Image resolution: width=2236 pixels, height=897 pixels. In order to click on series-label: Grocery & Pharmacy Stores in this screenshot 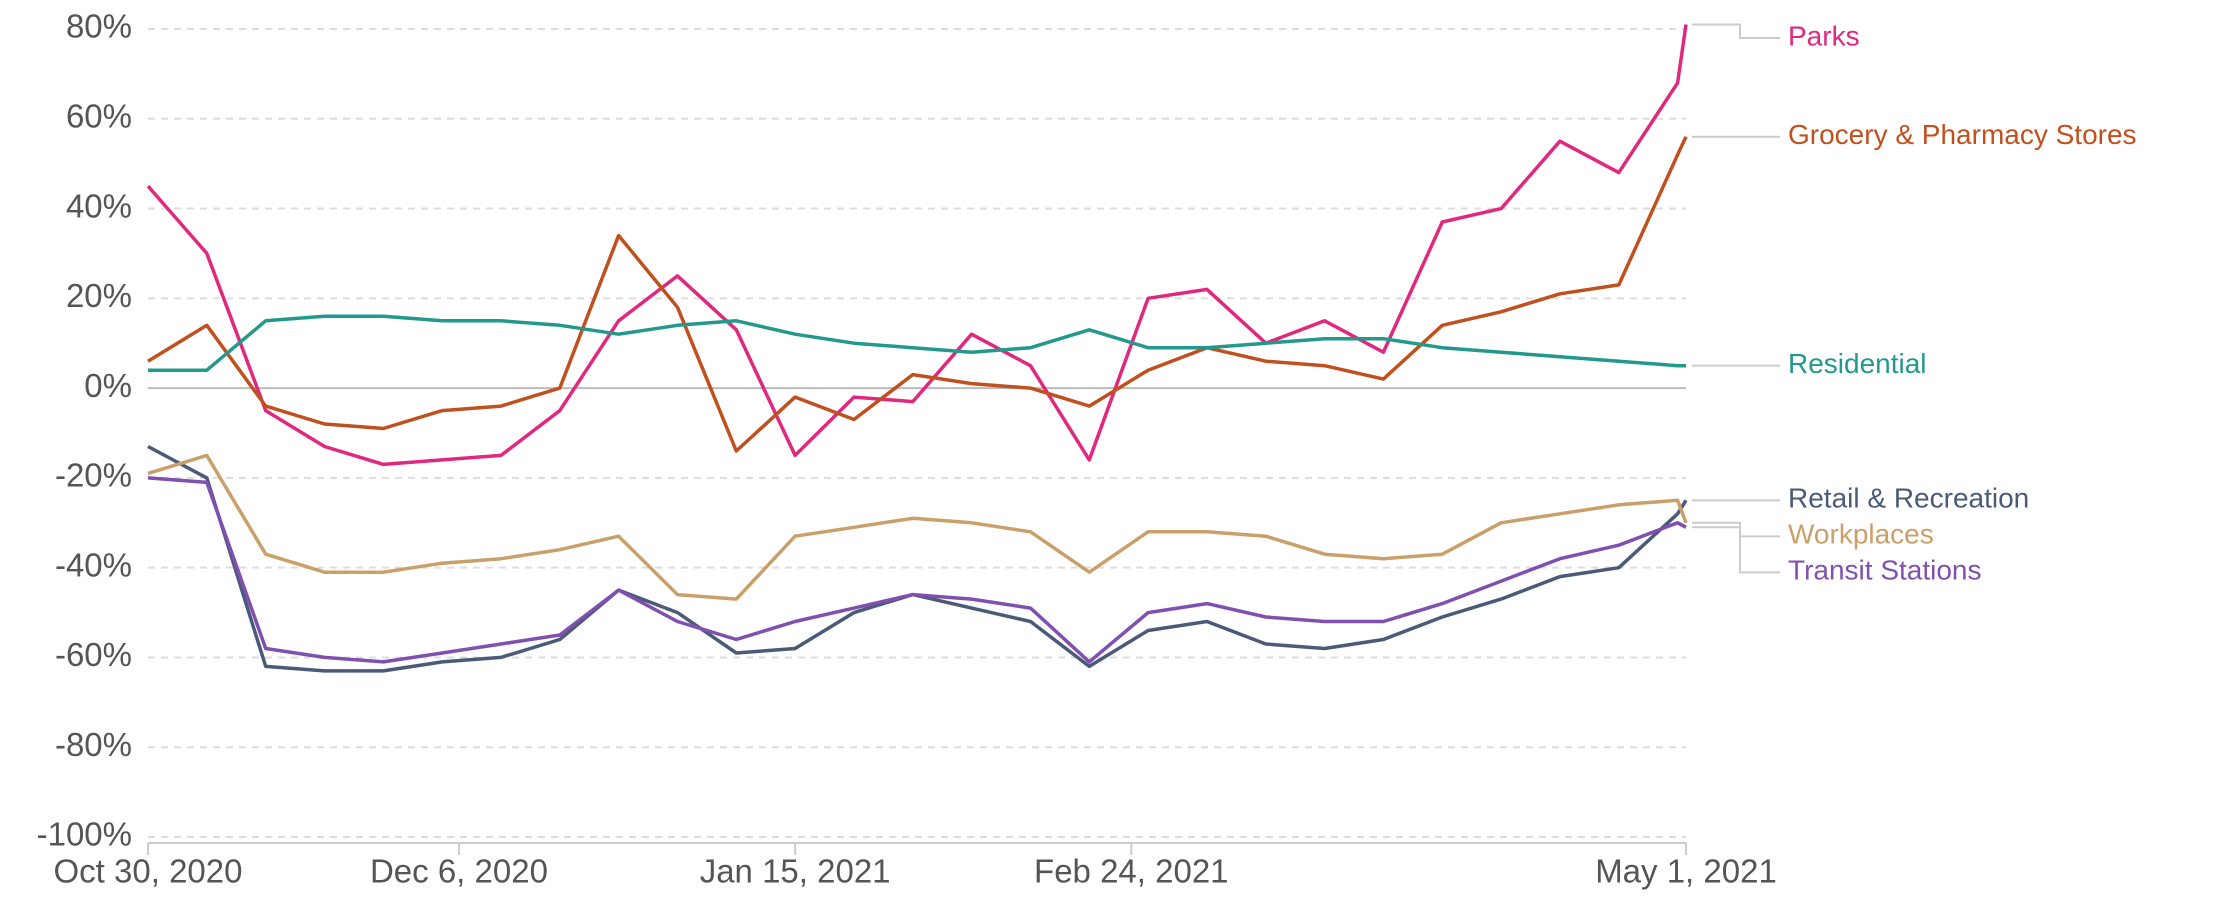, I will do `click(1962, 134)`.